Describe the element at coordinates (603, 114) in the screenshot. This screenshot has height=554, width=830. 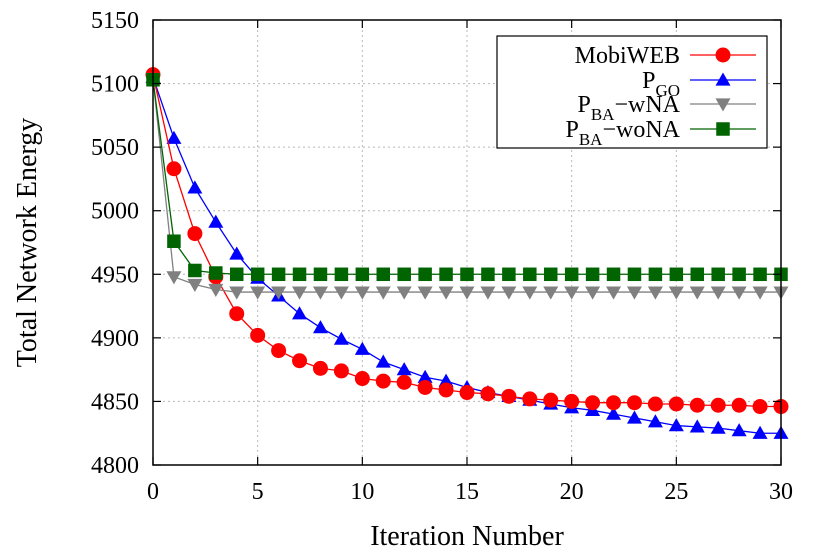
I see `legend-label-sub: BA` at that location.